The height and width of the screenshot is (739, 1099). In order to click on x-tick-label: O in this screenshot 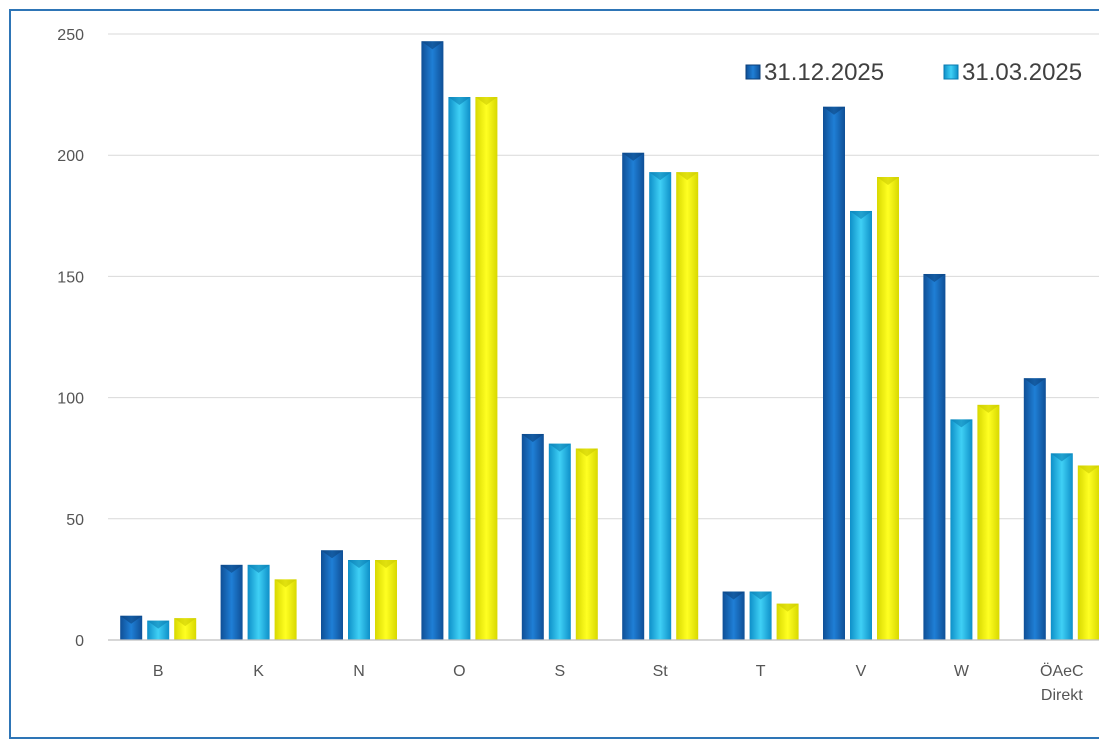, I will do `click(459, 671)`.